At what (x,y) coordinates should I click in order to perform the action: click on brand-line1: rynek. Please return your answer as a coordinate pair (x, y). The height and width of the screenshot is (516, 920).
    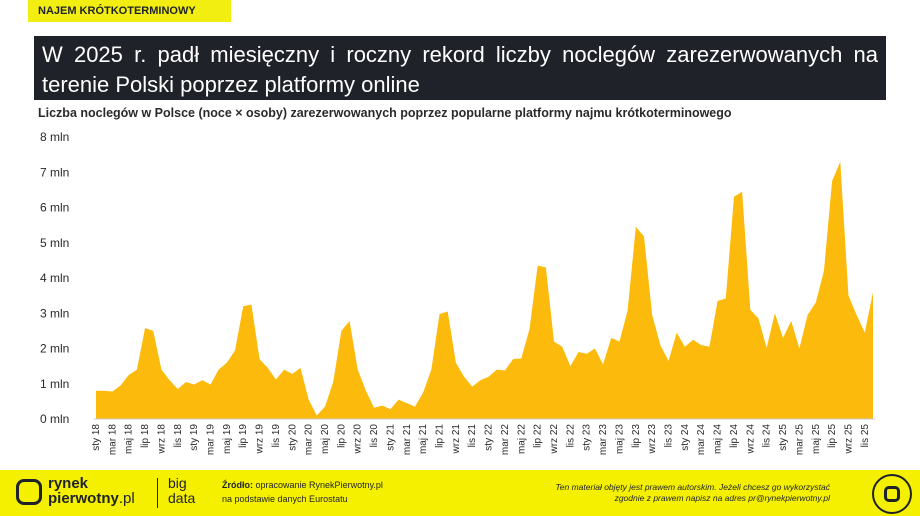
    Looking at the image, I should click on (68, 483).